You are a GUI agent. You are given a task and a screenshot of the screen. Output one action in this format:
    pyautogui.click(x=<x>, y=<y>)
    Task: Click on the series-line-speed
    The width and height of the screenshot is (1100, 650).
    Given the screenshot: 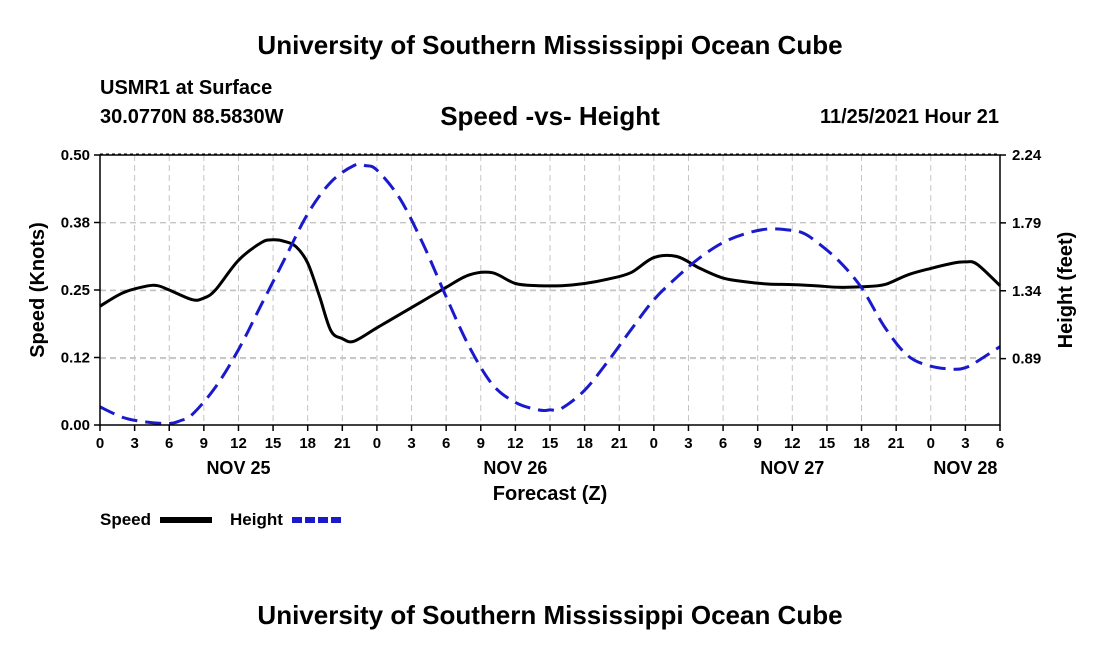 What is the action you would take?
    pyautogui.click(x=550, y=291)
    